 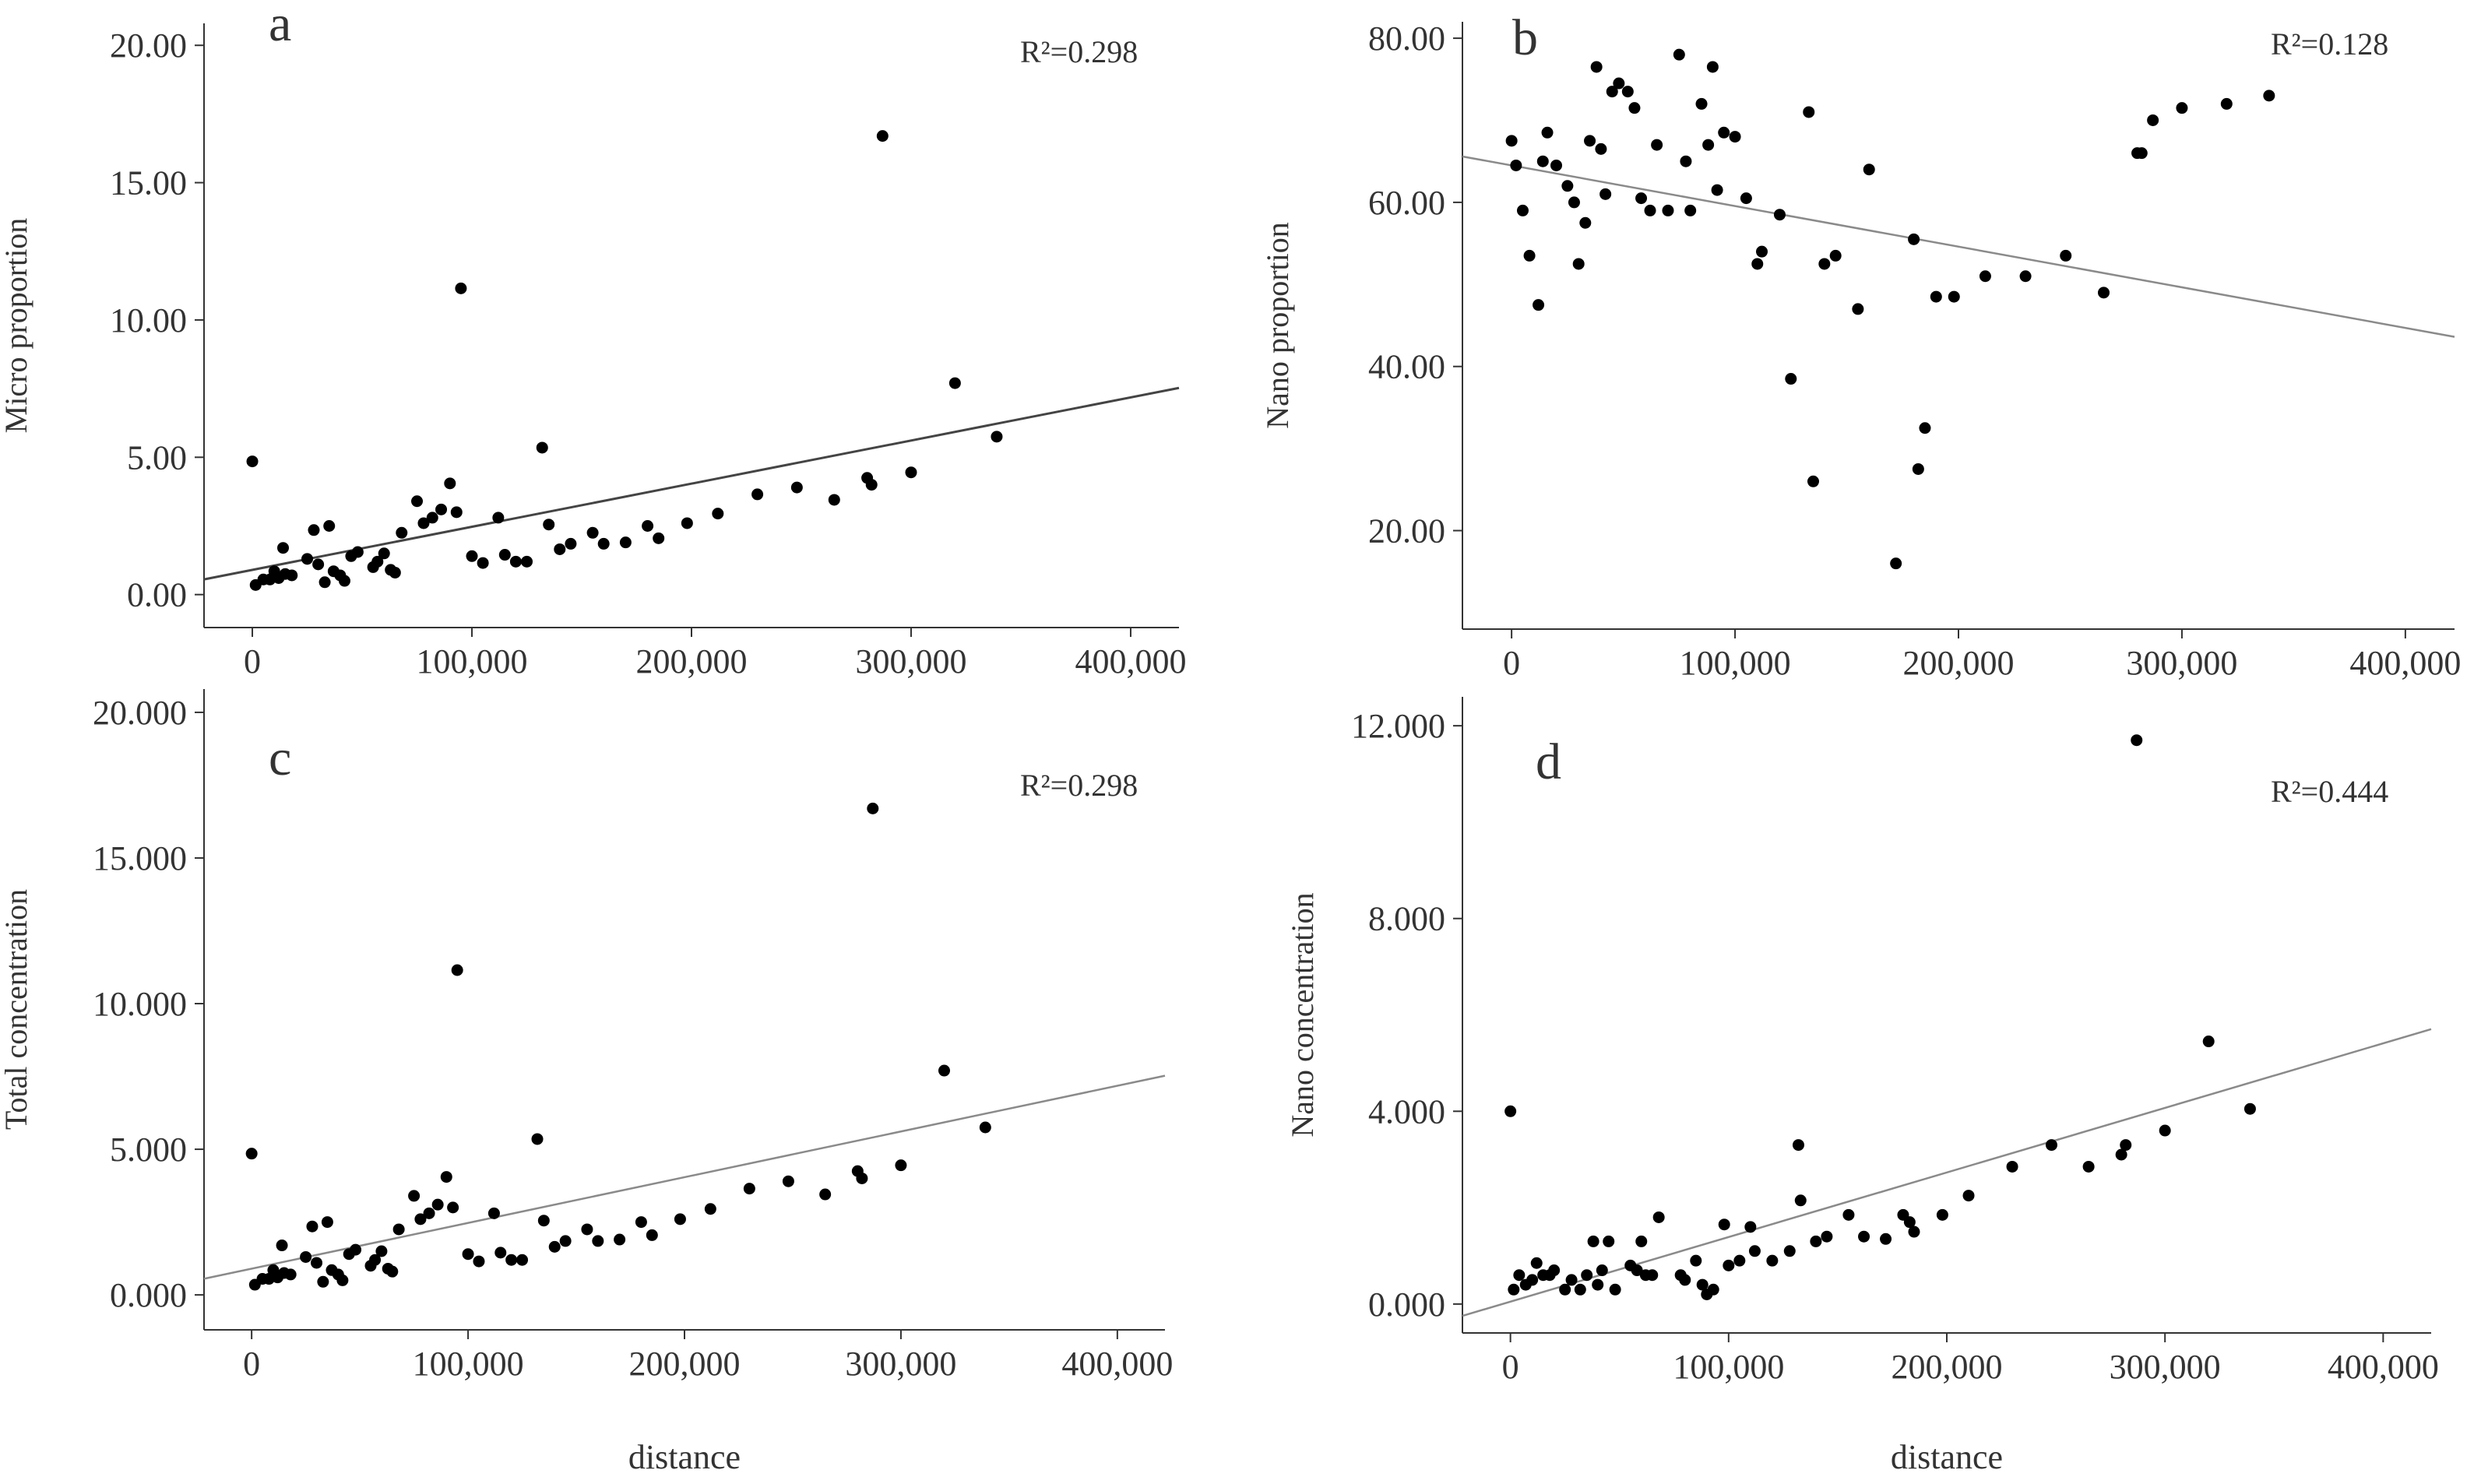 I want to click on x-tick-label: 400,000, so click(x=1130, y=661).